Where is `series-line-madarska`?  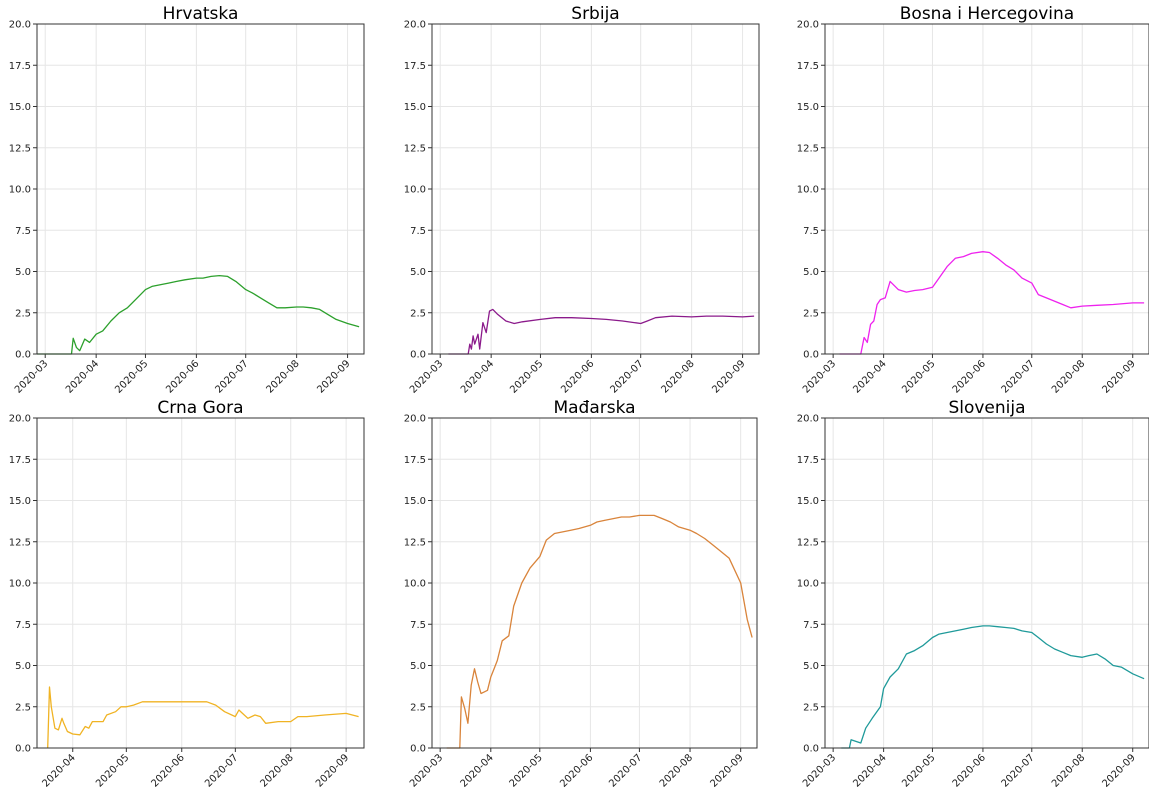
series-line-madarska is located at coordinates (599, 631).